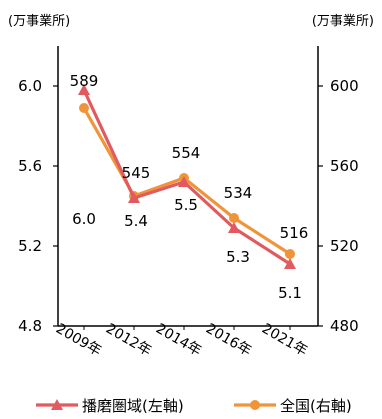  I want to click on data-label: 516, so click(294, 233).